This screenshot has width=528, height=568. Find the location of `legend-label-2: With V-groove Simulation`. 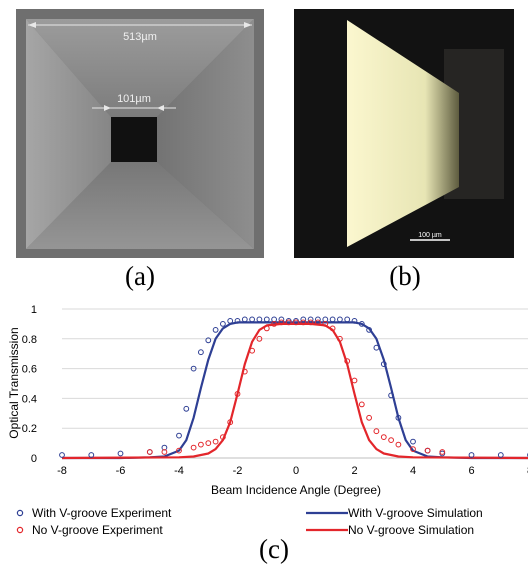

legend-label-2: With V-groove Simulation is located at coordinates (415, 513).